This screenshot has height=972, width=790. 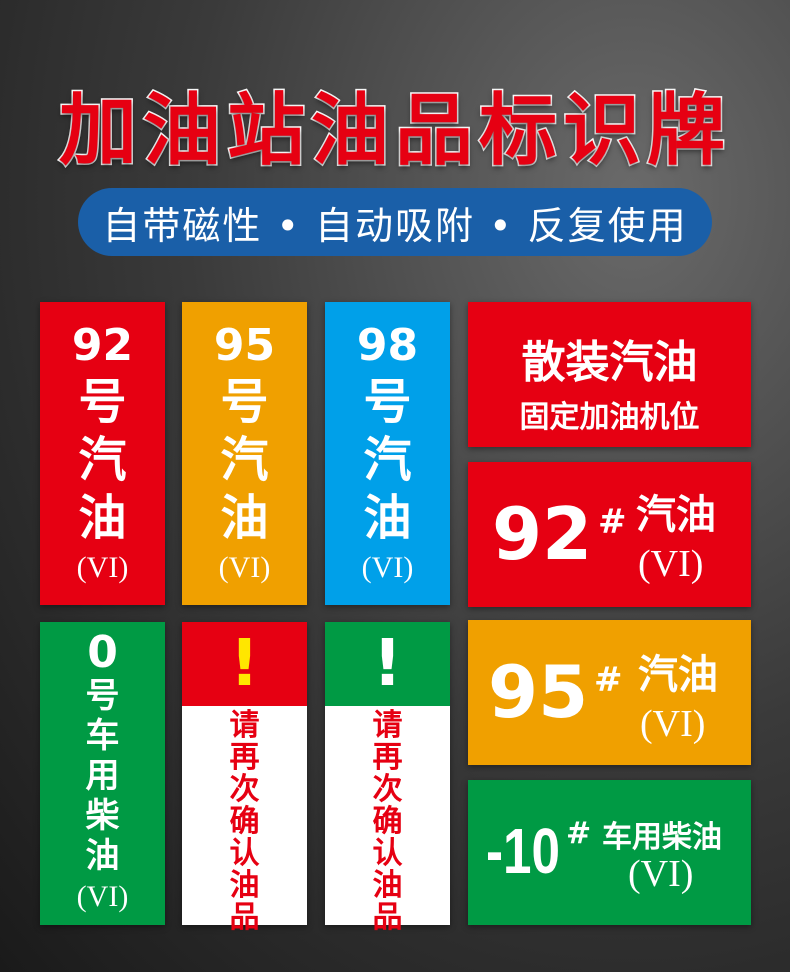 I want to click on sign-0-diesel-vertical: 0 号 车 用 柴 油 (VI), so click(x=102, y=773).